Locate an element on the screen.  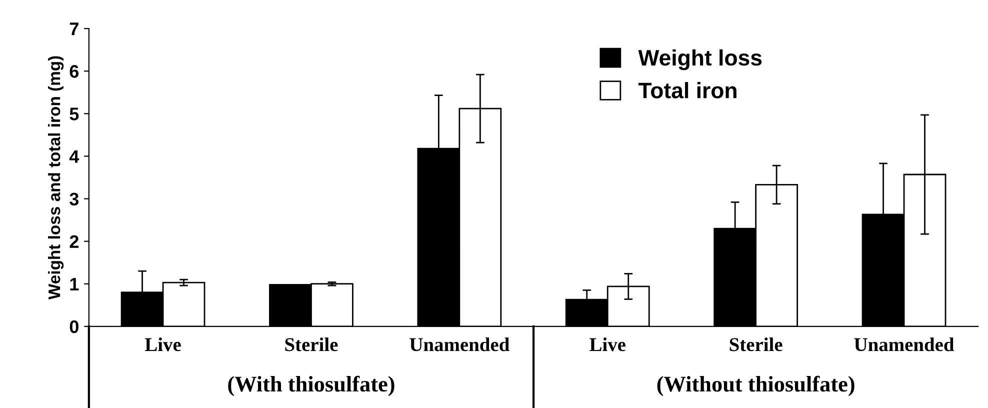
y-tick-label: 2 is located at coordinates (74, 241).